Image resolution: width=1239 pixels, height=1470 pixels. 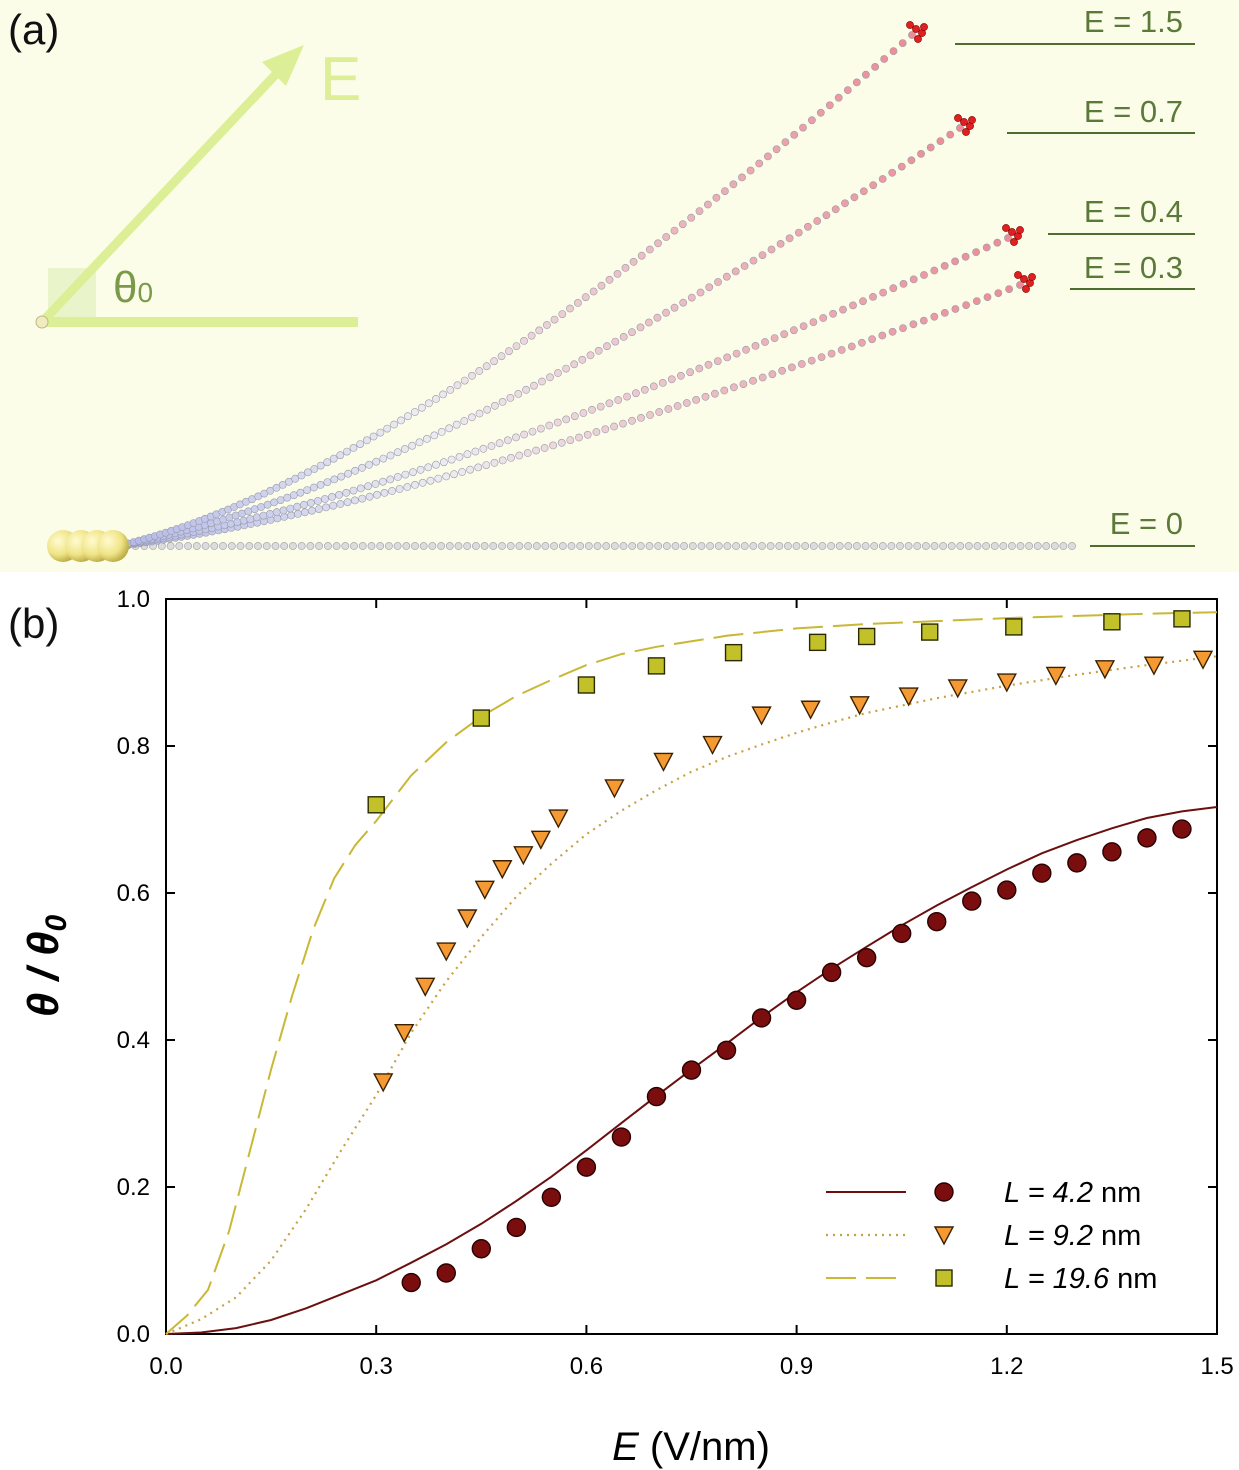 What do you see at coordinates (340, 79) in the screenshot?
I see `field-arrow-label: E` at bounding box center [340, 79].